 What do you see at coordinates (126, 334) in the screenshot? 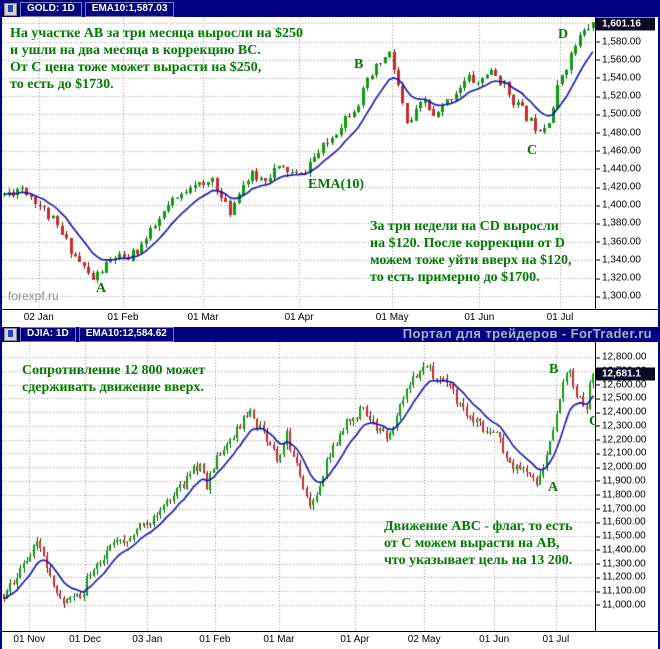
I see `indicator-value-label: EMA10:12,584.62` at bounding box center [126, 334].